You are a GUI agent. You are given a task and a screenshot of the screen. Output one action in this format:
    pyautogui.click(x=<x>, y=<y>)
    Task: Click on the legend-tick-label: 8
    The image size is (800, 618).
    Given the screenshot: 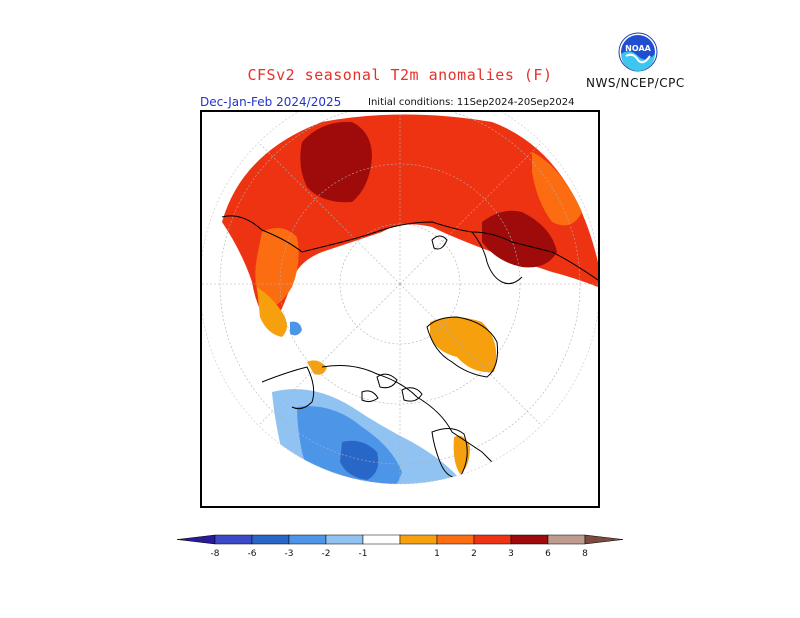 What is the action you would take?
    pyautogui.click(x=585, y=554)
    